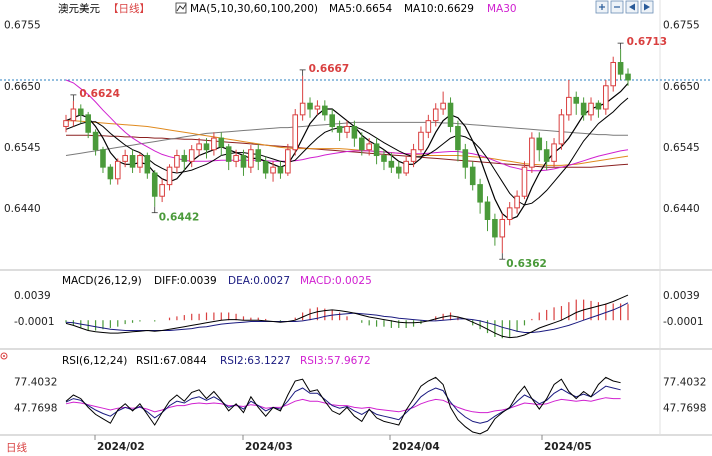  I want to click on ma30-value: MA30, so click(502, 9).